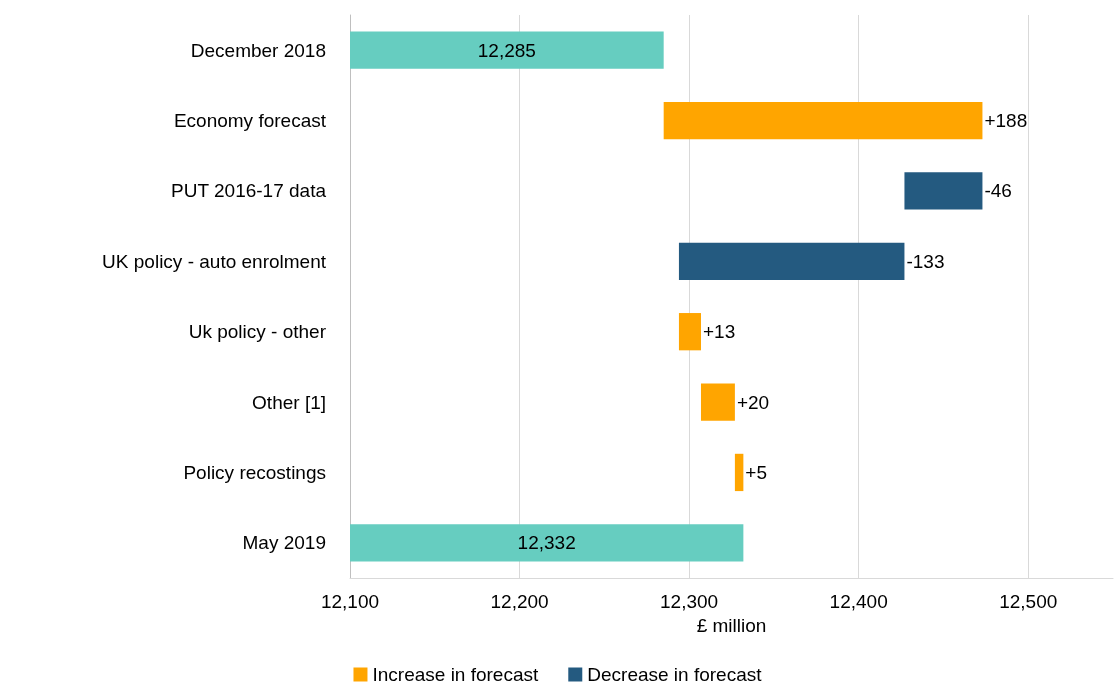  I want to click on text: +13, so click(719, 332).